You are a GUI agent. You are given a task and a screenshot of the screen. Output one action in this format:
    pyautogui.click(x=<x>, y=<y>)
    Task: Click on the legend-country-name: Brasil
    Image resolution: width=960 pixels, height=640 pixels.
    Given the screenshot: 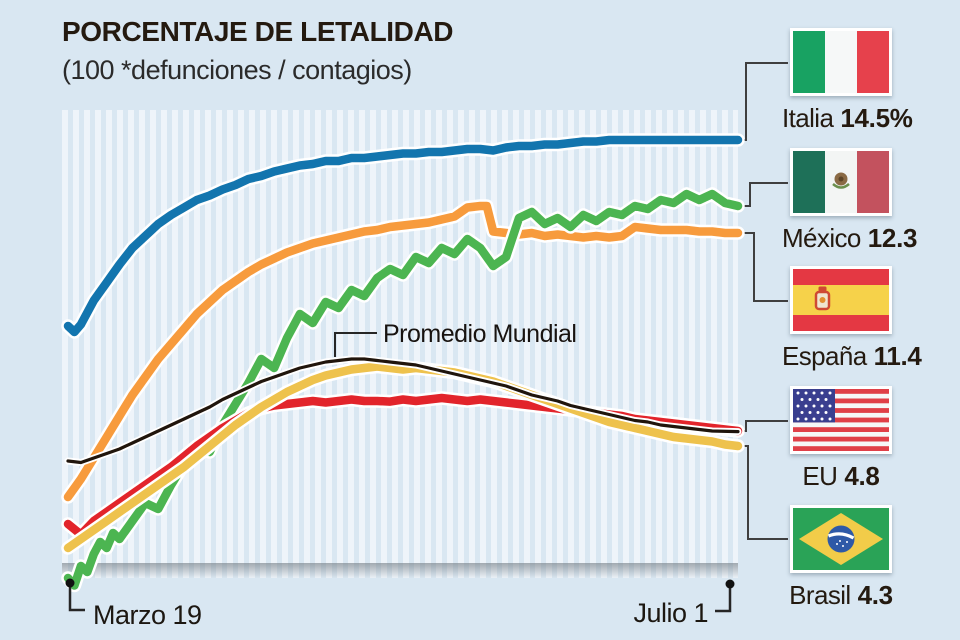 What is the action you would take?
    pyautogui.click(x=820, y=595)
    